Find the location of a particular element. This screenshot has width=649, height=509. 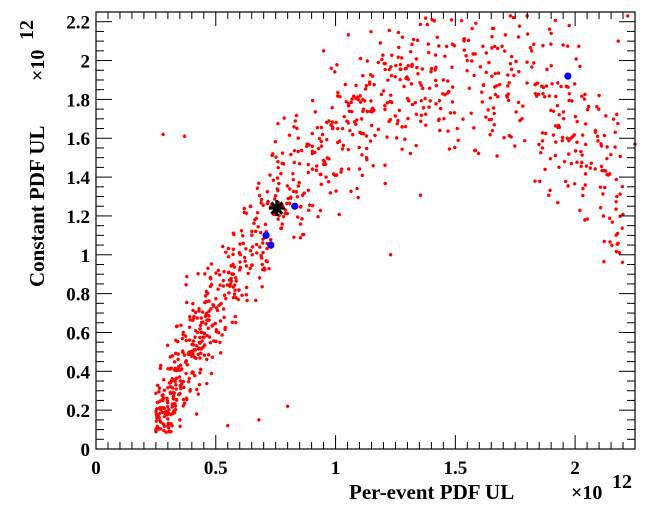

selected-point is located at coordinates (266, 235).